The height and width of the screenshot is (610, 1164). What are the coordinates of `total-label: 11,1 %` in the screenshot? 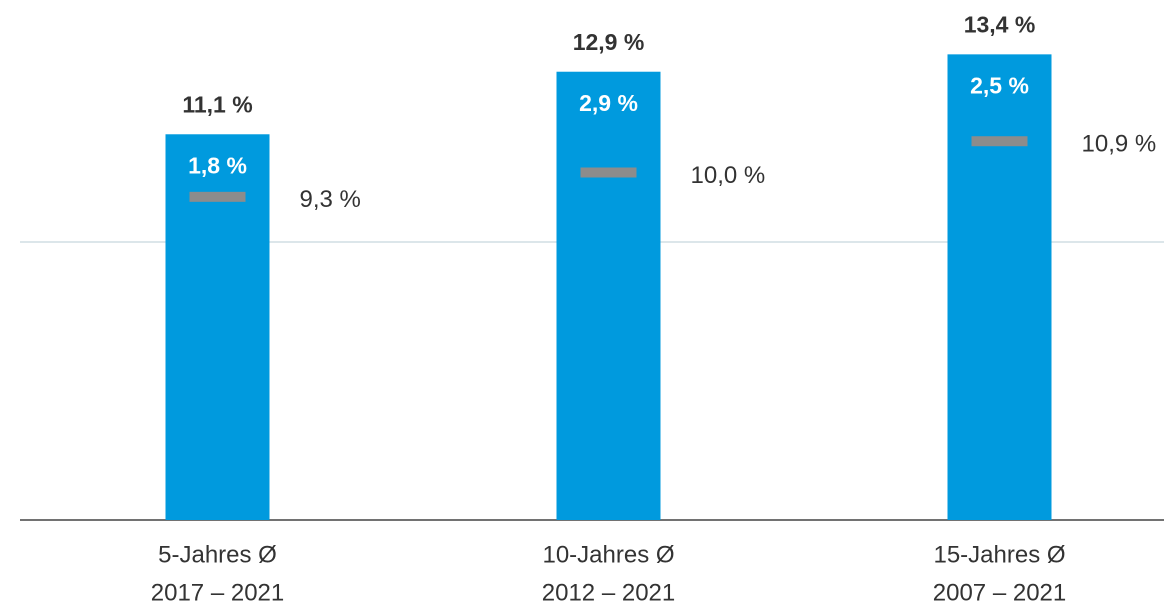 It's located at (217, 104).